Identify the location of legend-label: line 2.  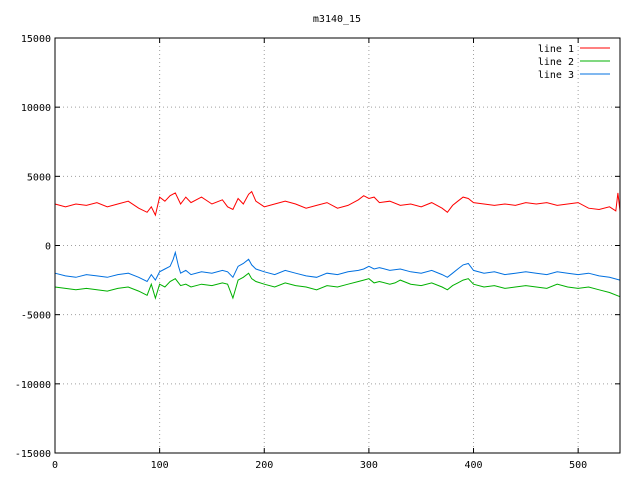
(556, 62).